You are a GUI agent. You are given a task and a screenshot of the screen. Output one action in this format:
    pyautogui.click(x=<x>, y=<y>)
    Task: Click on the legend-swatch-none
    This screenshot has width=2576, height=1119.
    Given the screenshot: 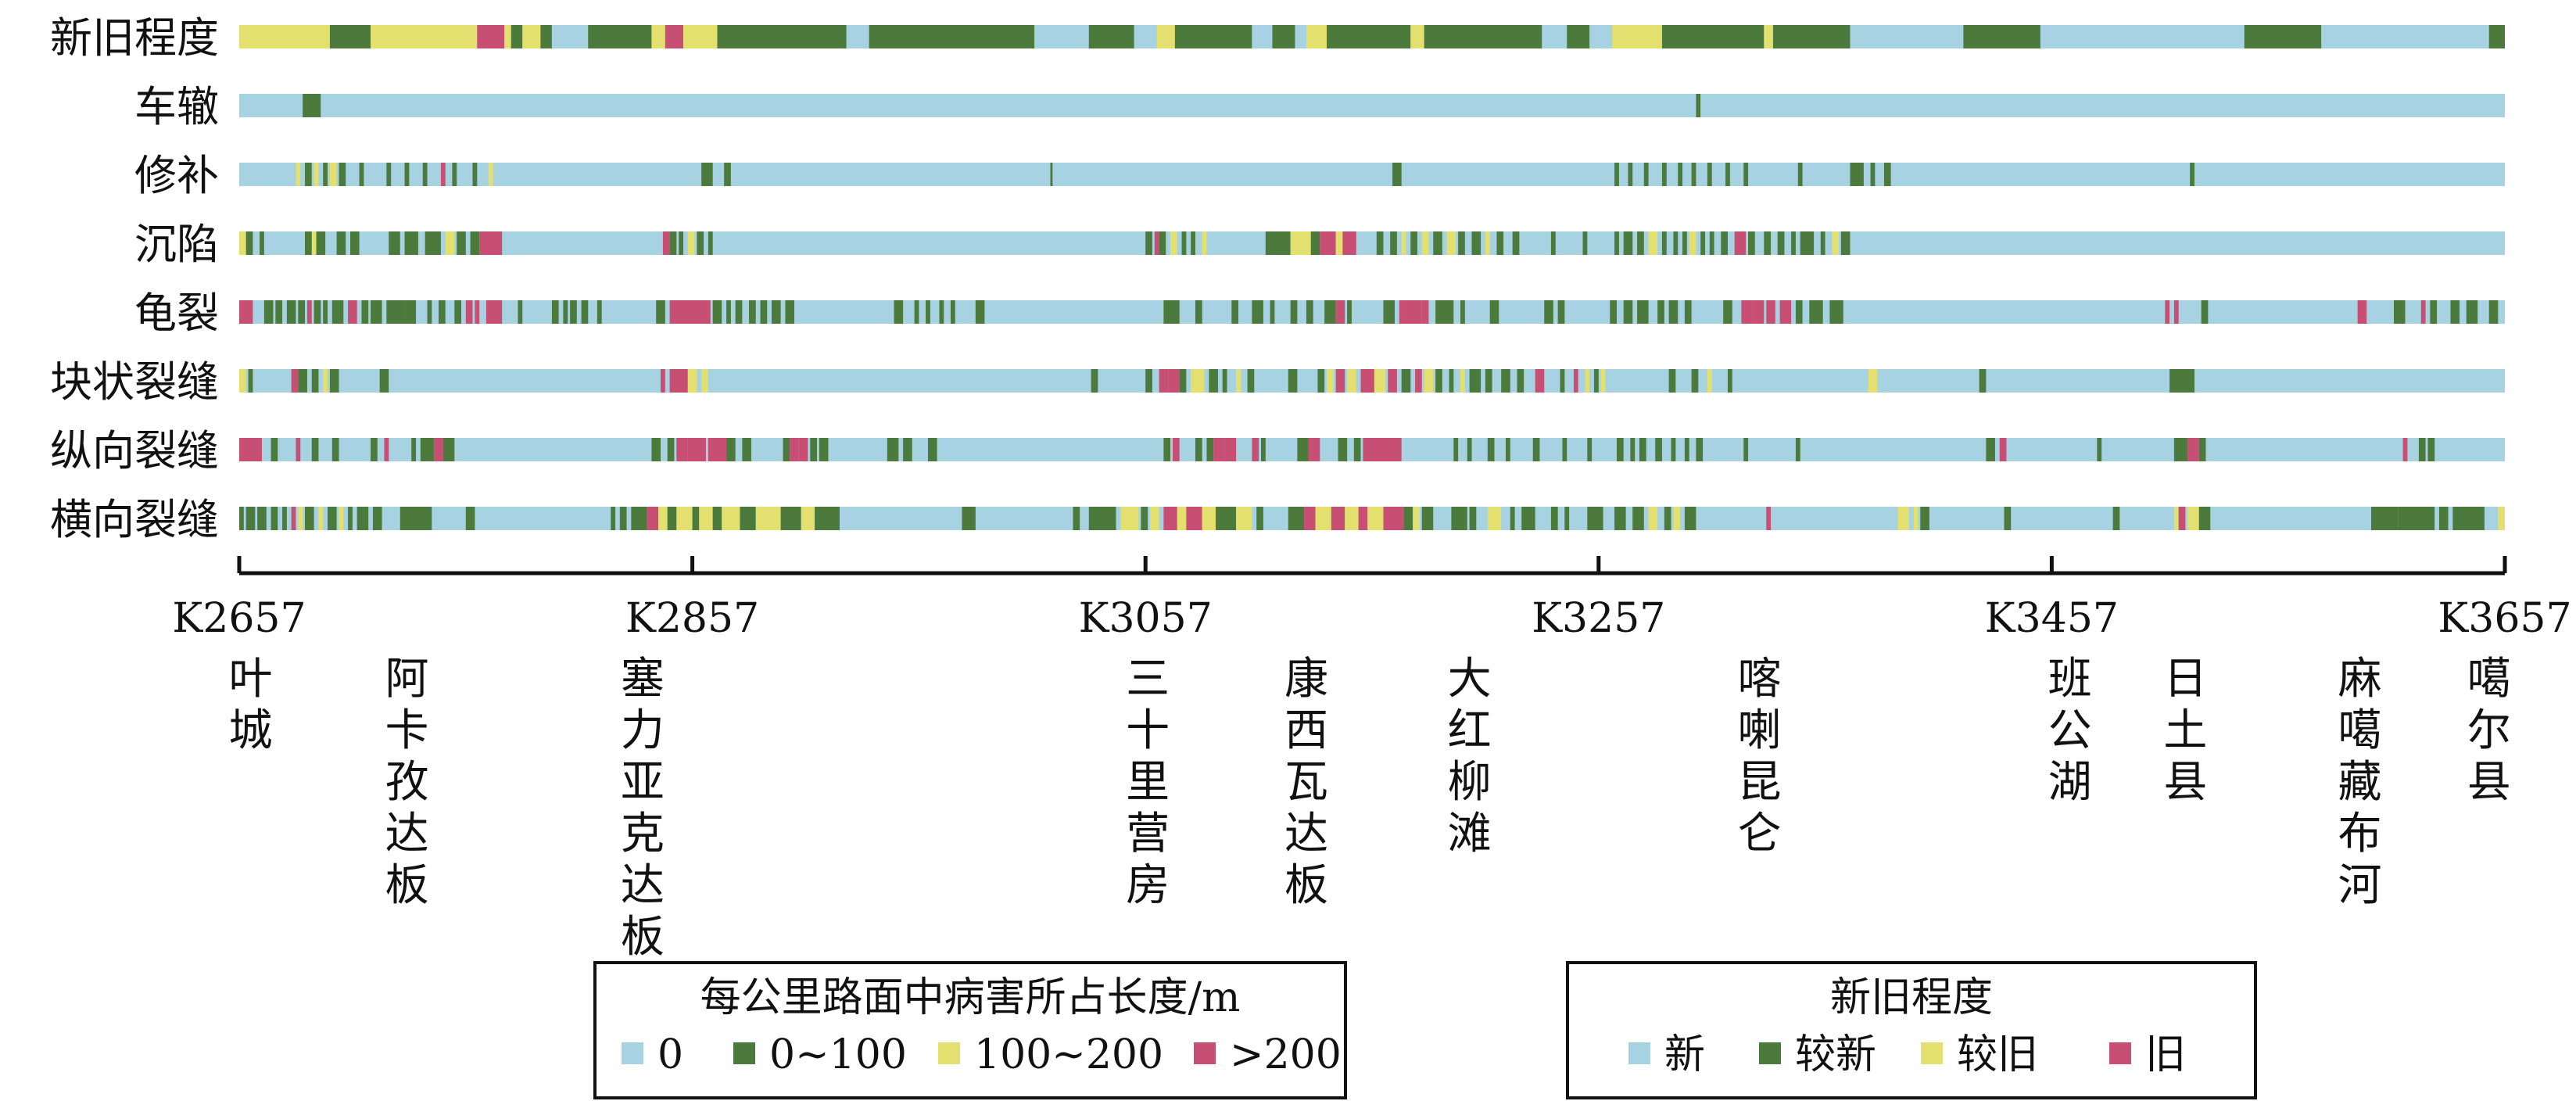 What is the action you would take?
    pyautogui.click(x=632, y=1053)
    